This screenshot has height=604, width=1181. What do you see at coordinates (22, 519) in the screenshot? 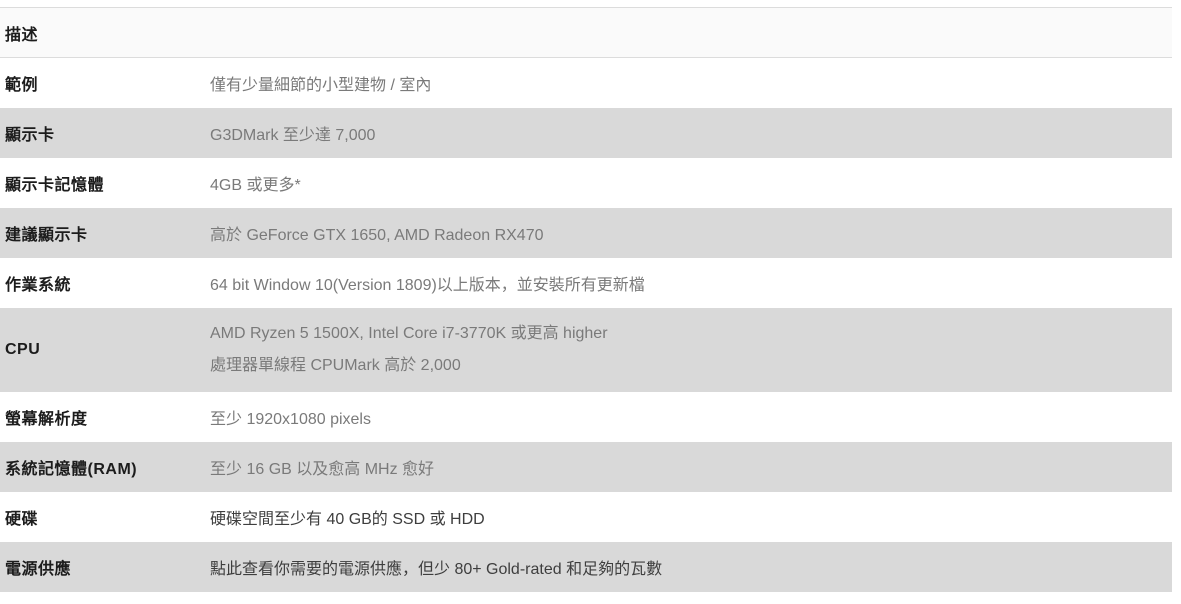
I see `spec-label: 硬碟` at bounding box center [22, 519].